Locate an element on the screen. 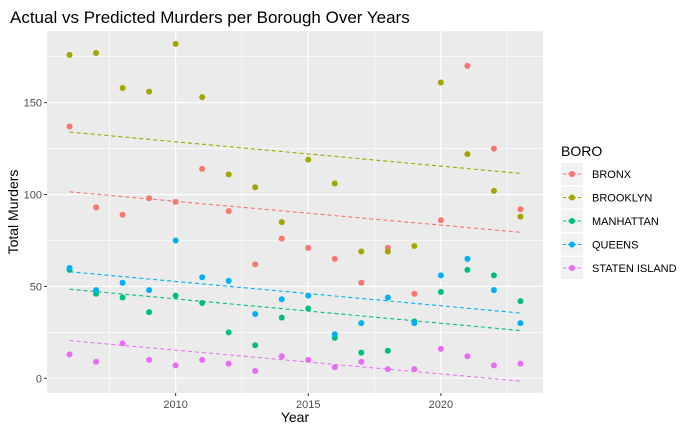 The width and height of the screenshot is (700, 432). trend-line-bronx is located at coordinates (295, 212).